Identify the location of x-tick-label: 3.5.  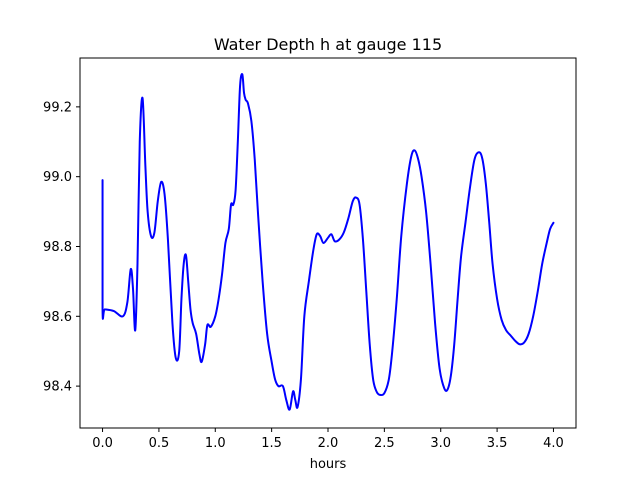
(497, 443).